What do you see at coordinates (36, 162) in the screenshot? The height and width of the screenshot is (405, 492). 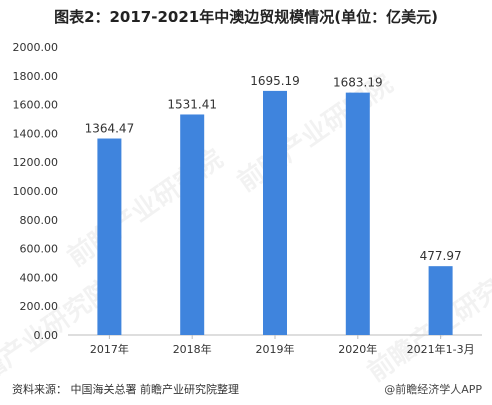 I see `y-tick-label: 1200.00` at bounding box center [36, 162].